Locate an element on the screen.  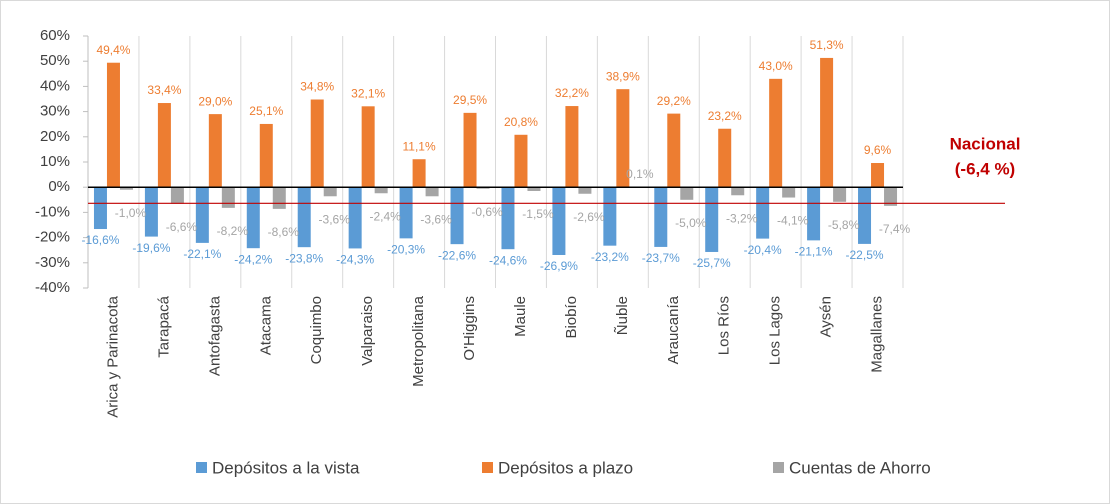
value-label: 49,4% is located at coordinates (113, 50).